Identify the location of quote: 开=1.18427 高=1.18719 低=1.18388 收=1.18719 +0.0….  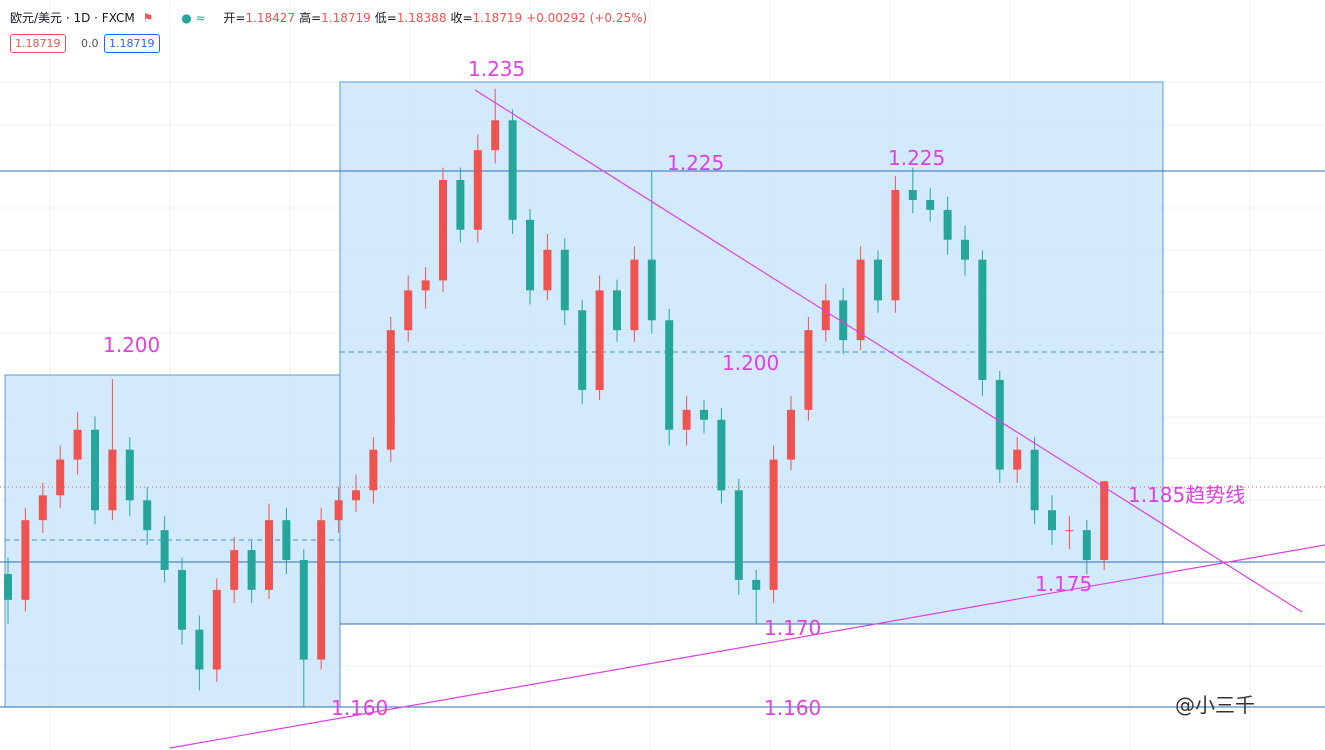
(437, 18).